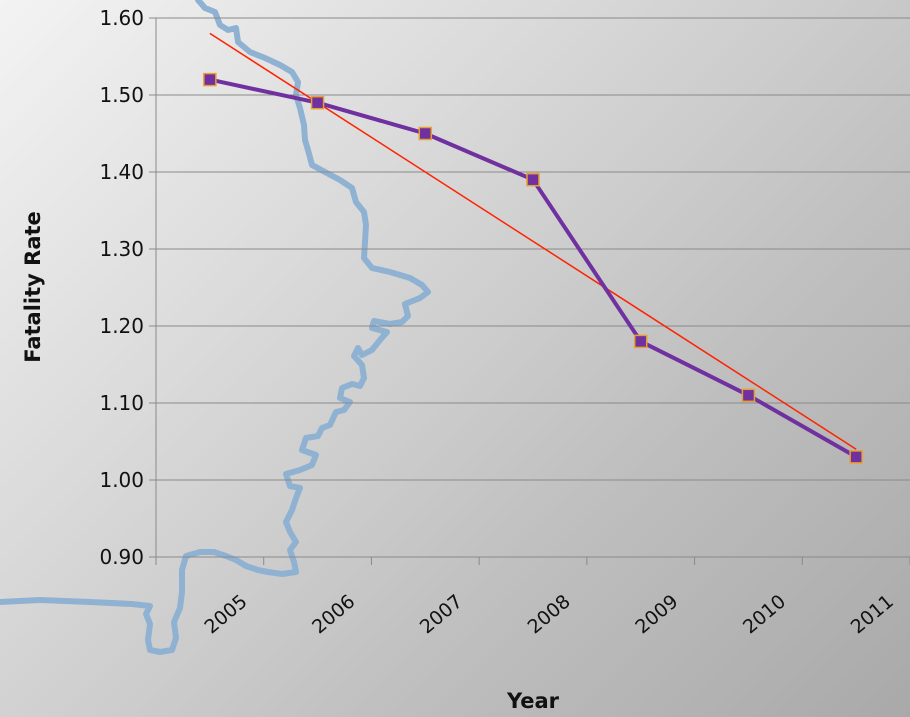 This screenshot has height=717, width=910. What do you see at coordinates (121, 557) in the screenshot?
I see `y-tick-label: 0.90` at bounding box center [121, 557].